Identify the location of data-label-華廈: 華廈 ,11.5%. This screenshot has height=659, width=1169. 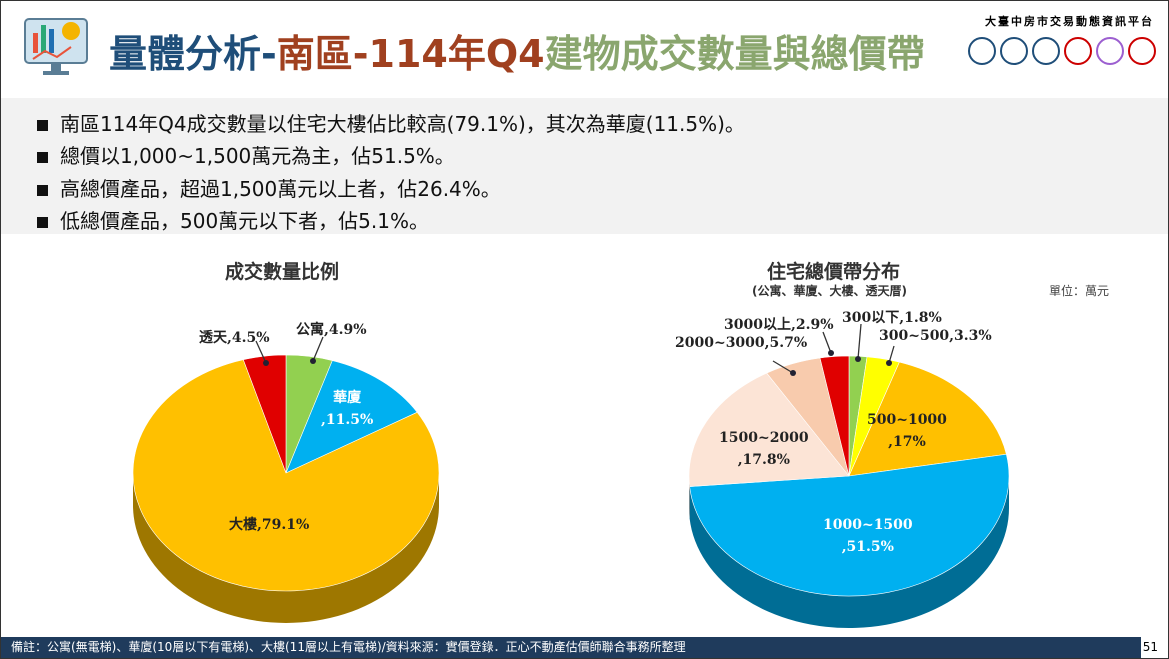
(347, 409).